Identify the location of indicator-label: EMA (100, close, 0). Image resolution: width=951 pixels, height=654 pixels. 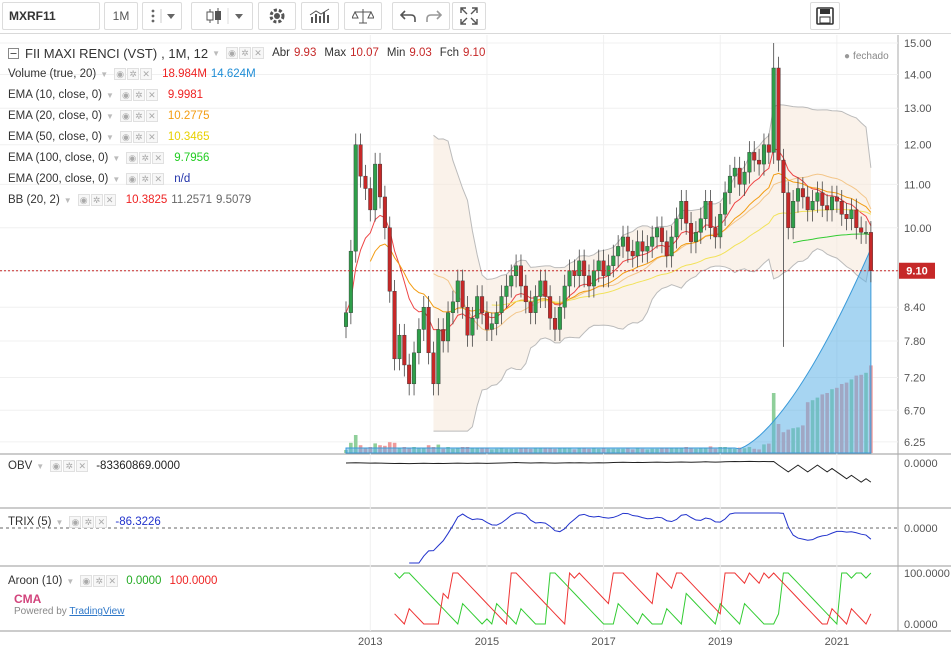
(58, 158).